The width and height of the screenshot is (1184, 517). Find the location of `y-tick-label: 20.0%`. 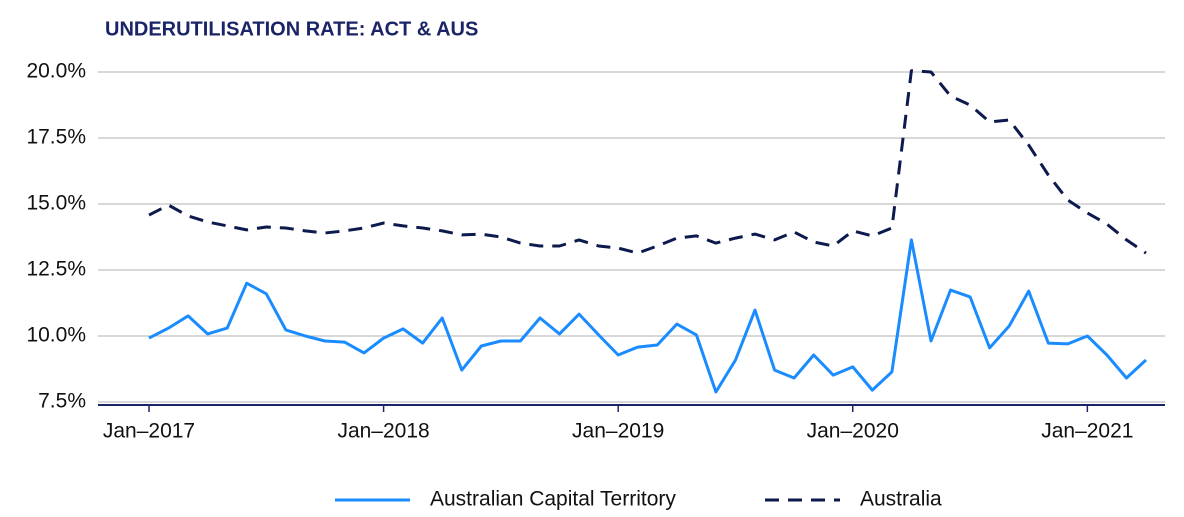

y-tick-label: 20.0% is located at coordinates (56, 71).